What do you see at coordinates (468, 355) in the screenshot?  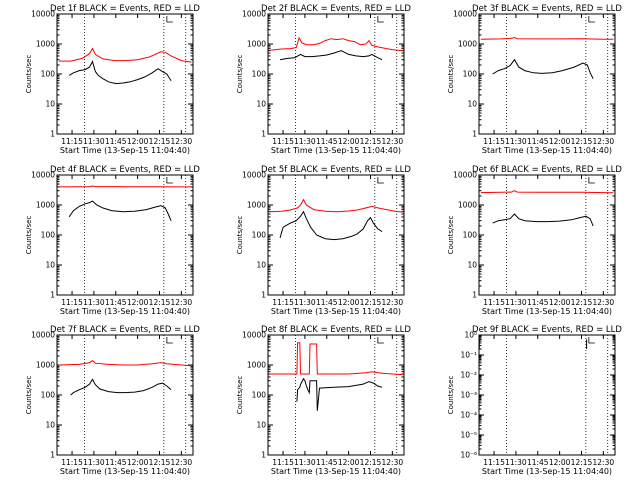 I see `y-tick-label: 10⁻¹` at bounding box center [468, 355].